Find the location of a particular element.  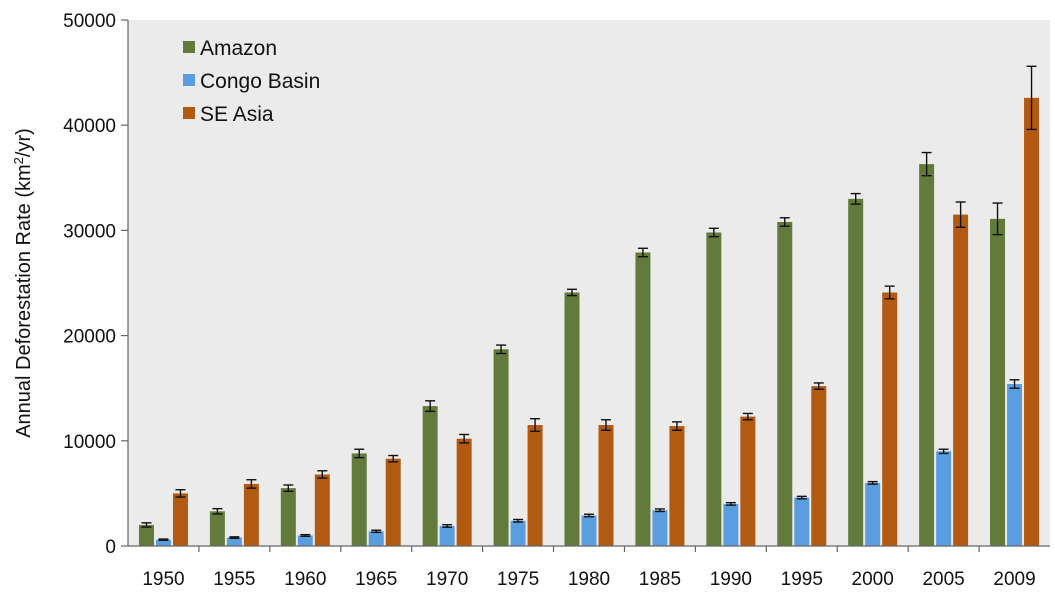

y-axis-title: Annual Deforestation Rate (km2/yr) is located at coordinates (23, 283).